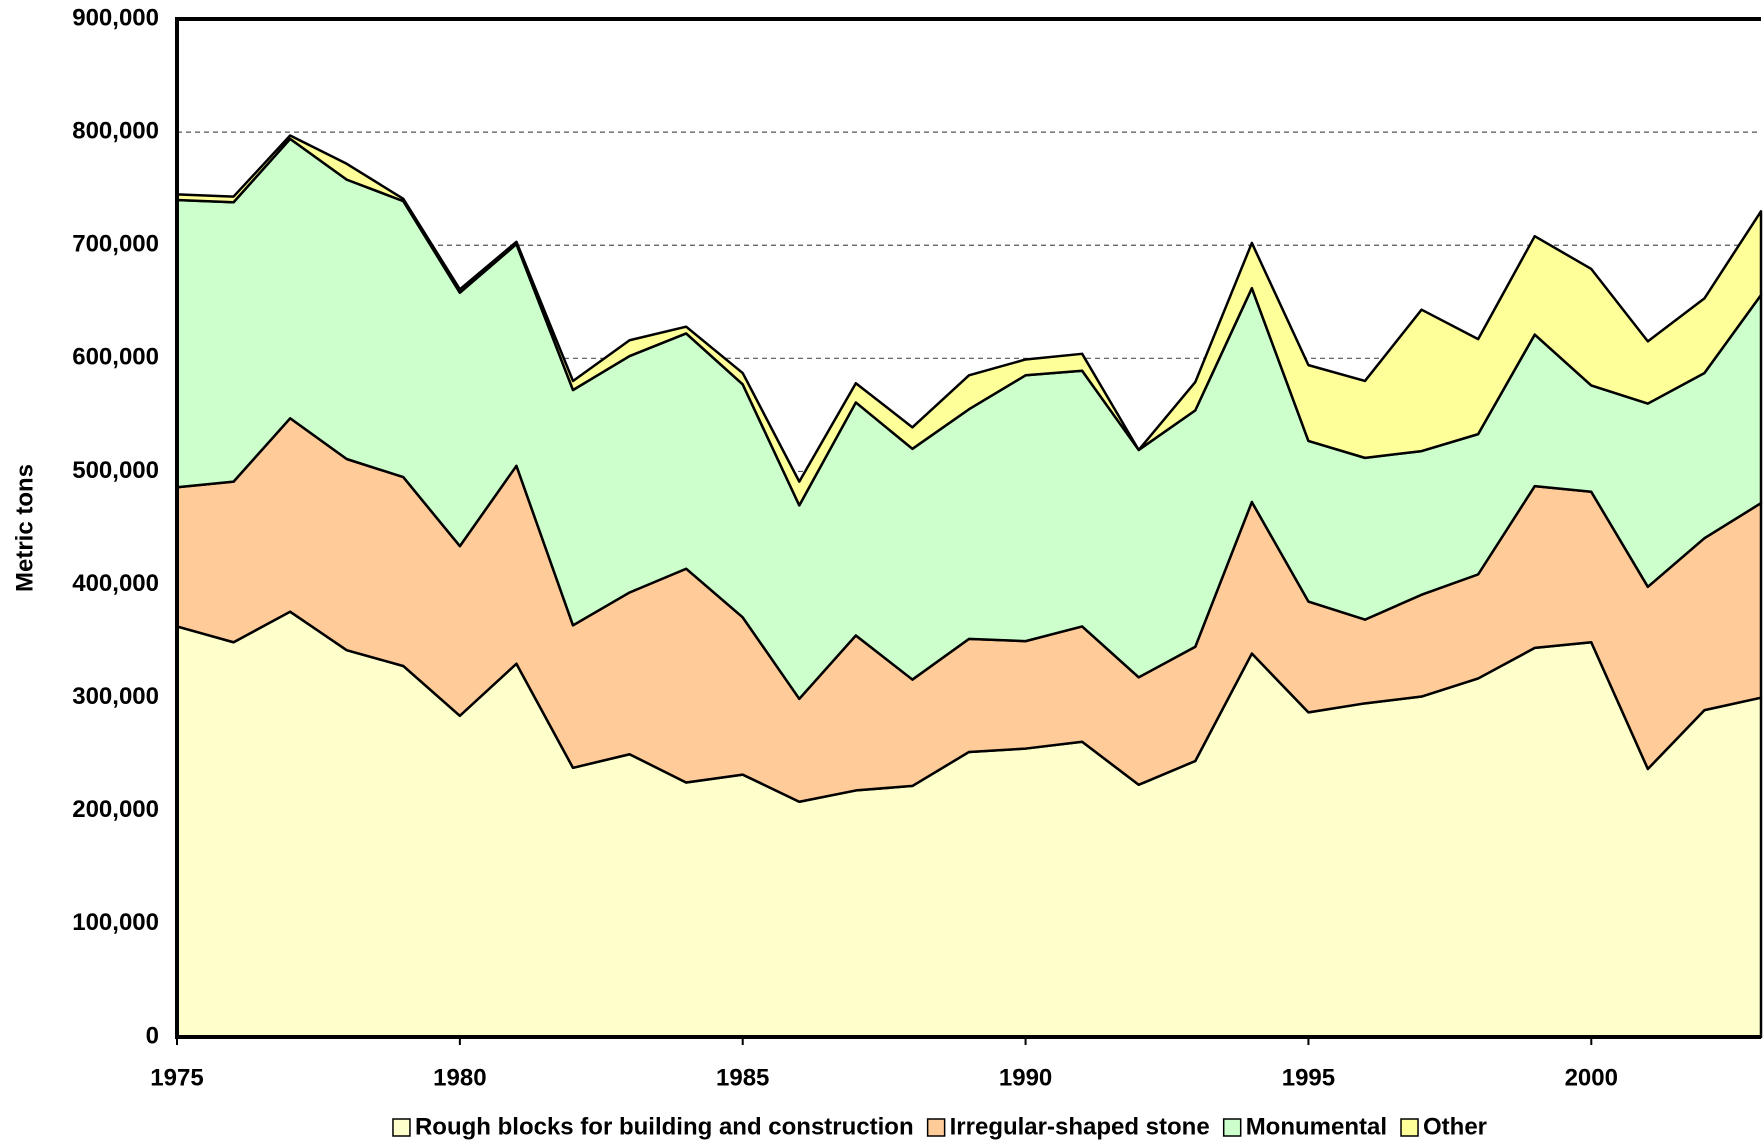  I want to click on y-tick-label: 0, so click(152, 1035).